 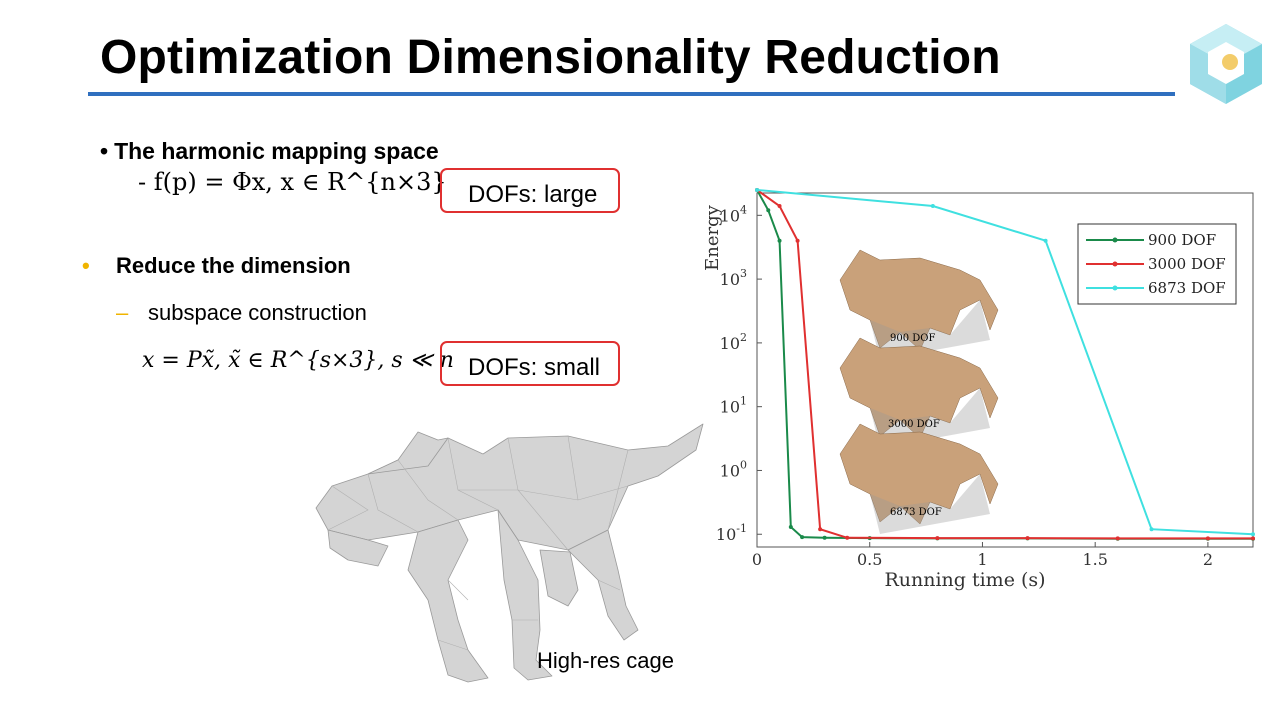 What do you see at coordinates (276, 151) in the screenshot?
I see `bullet-harmonic-text: The harmonic mapping space` at bounding box center [276, 151].